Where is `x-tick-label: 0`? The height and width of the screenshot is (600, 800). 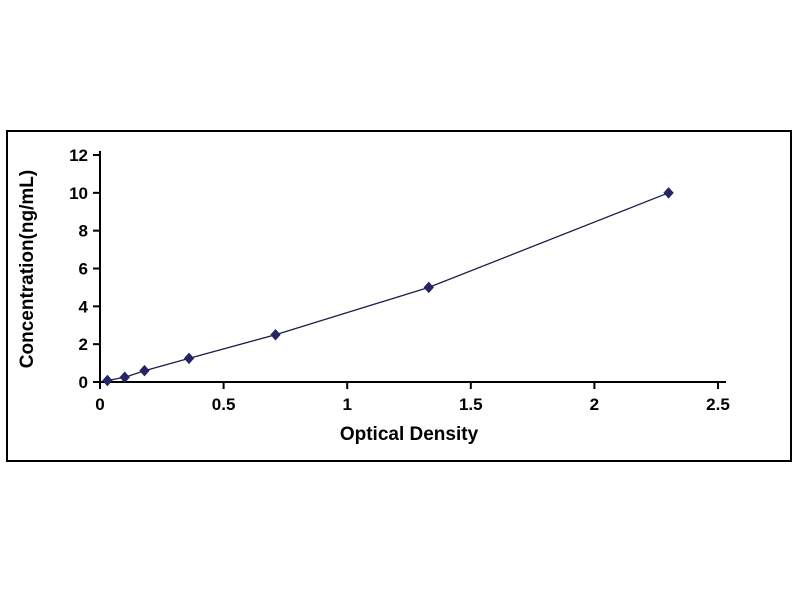 x-tick-label: 0 is located at coordinates (99, 404).